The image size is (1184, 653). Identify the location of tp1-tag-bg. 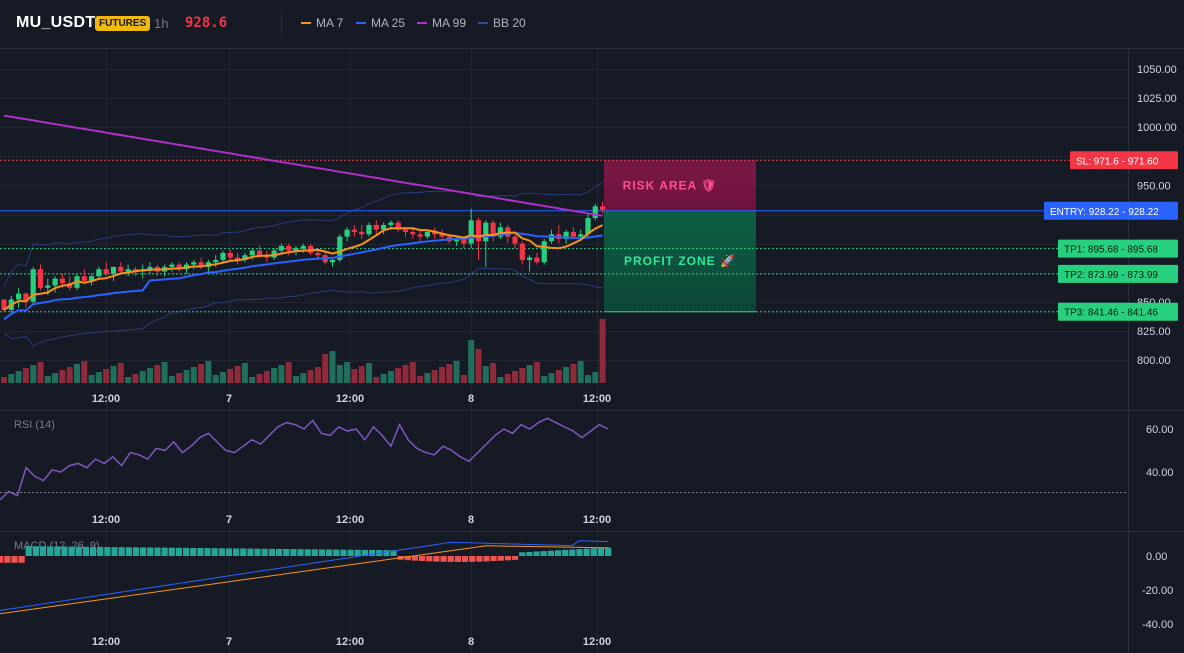
(1118, 248).